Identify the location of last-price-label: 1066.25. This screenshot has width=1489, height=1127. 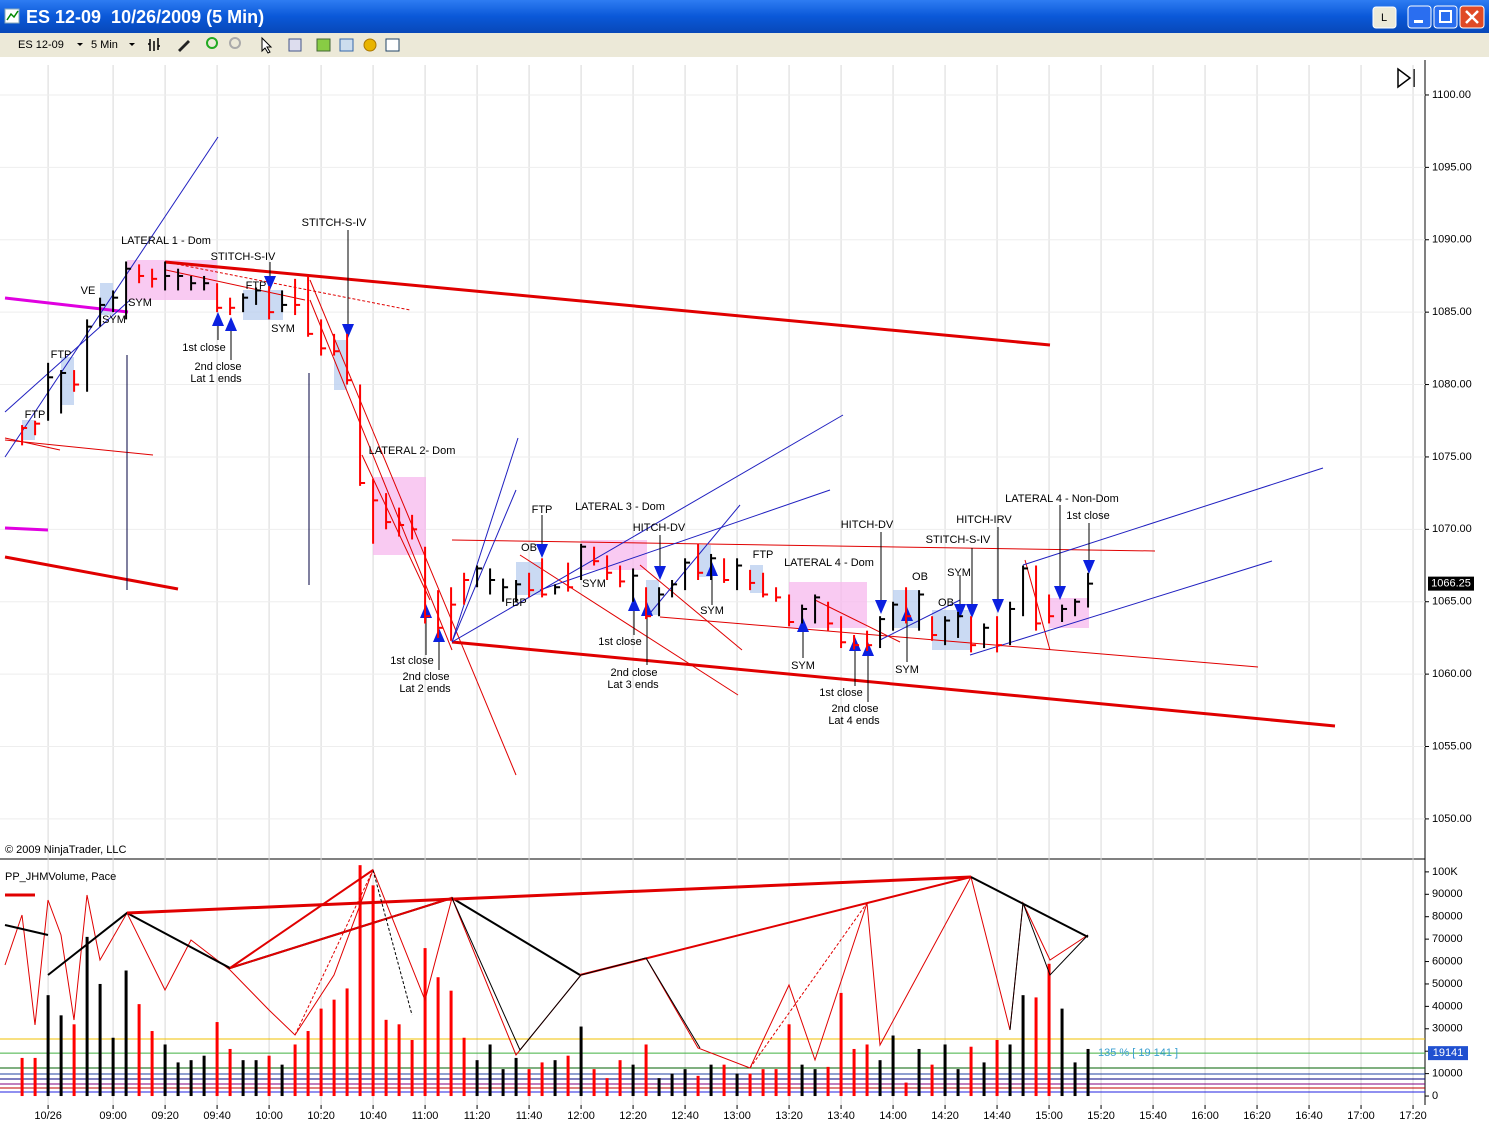
(1451, 584).